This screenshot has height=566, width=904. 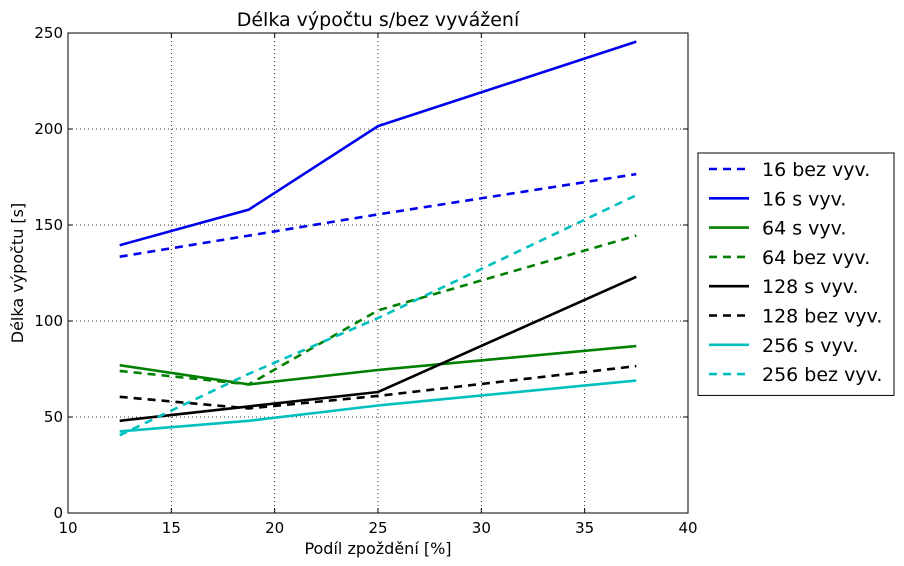 What do you see at coordinates (58, 513) in the screenshot?
I see `y-tick-label: 0` at bounding box center [58, 513].